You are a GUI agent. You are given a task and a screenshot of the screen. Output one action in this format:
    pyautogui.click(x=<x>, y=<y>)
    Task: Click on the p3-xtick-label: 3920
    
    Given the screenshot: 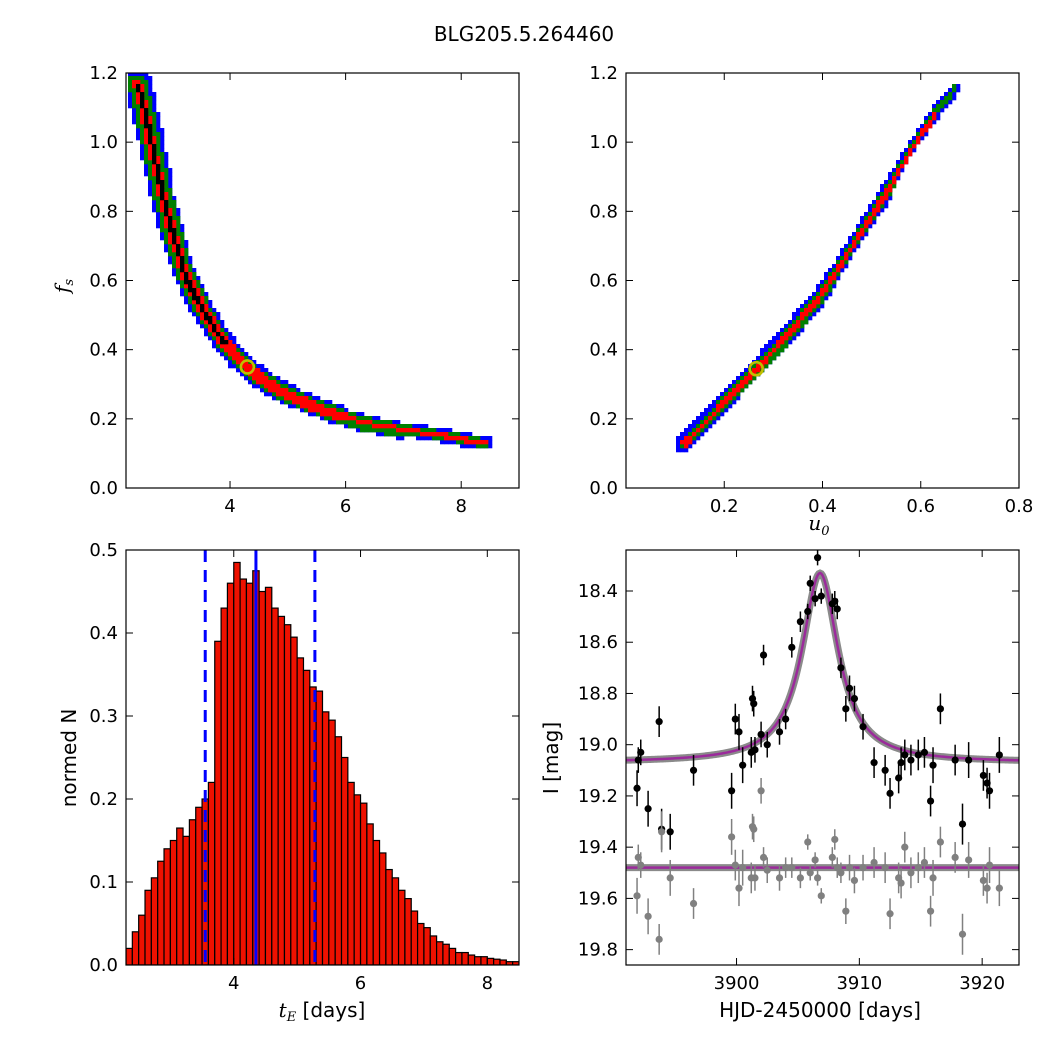 What is the action you would take?
    pyautogui.click(x=982, y=983)
    